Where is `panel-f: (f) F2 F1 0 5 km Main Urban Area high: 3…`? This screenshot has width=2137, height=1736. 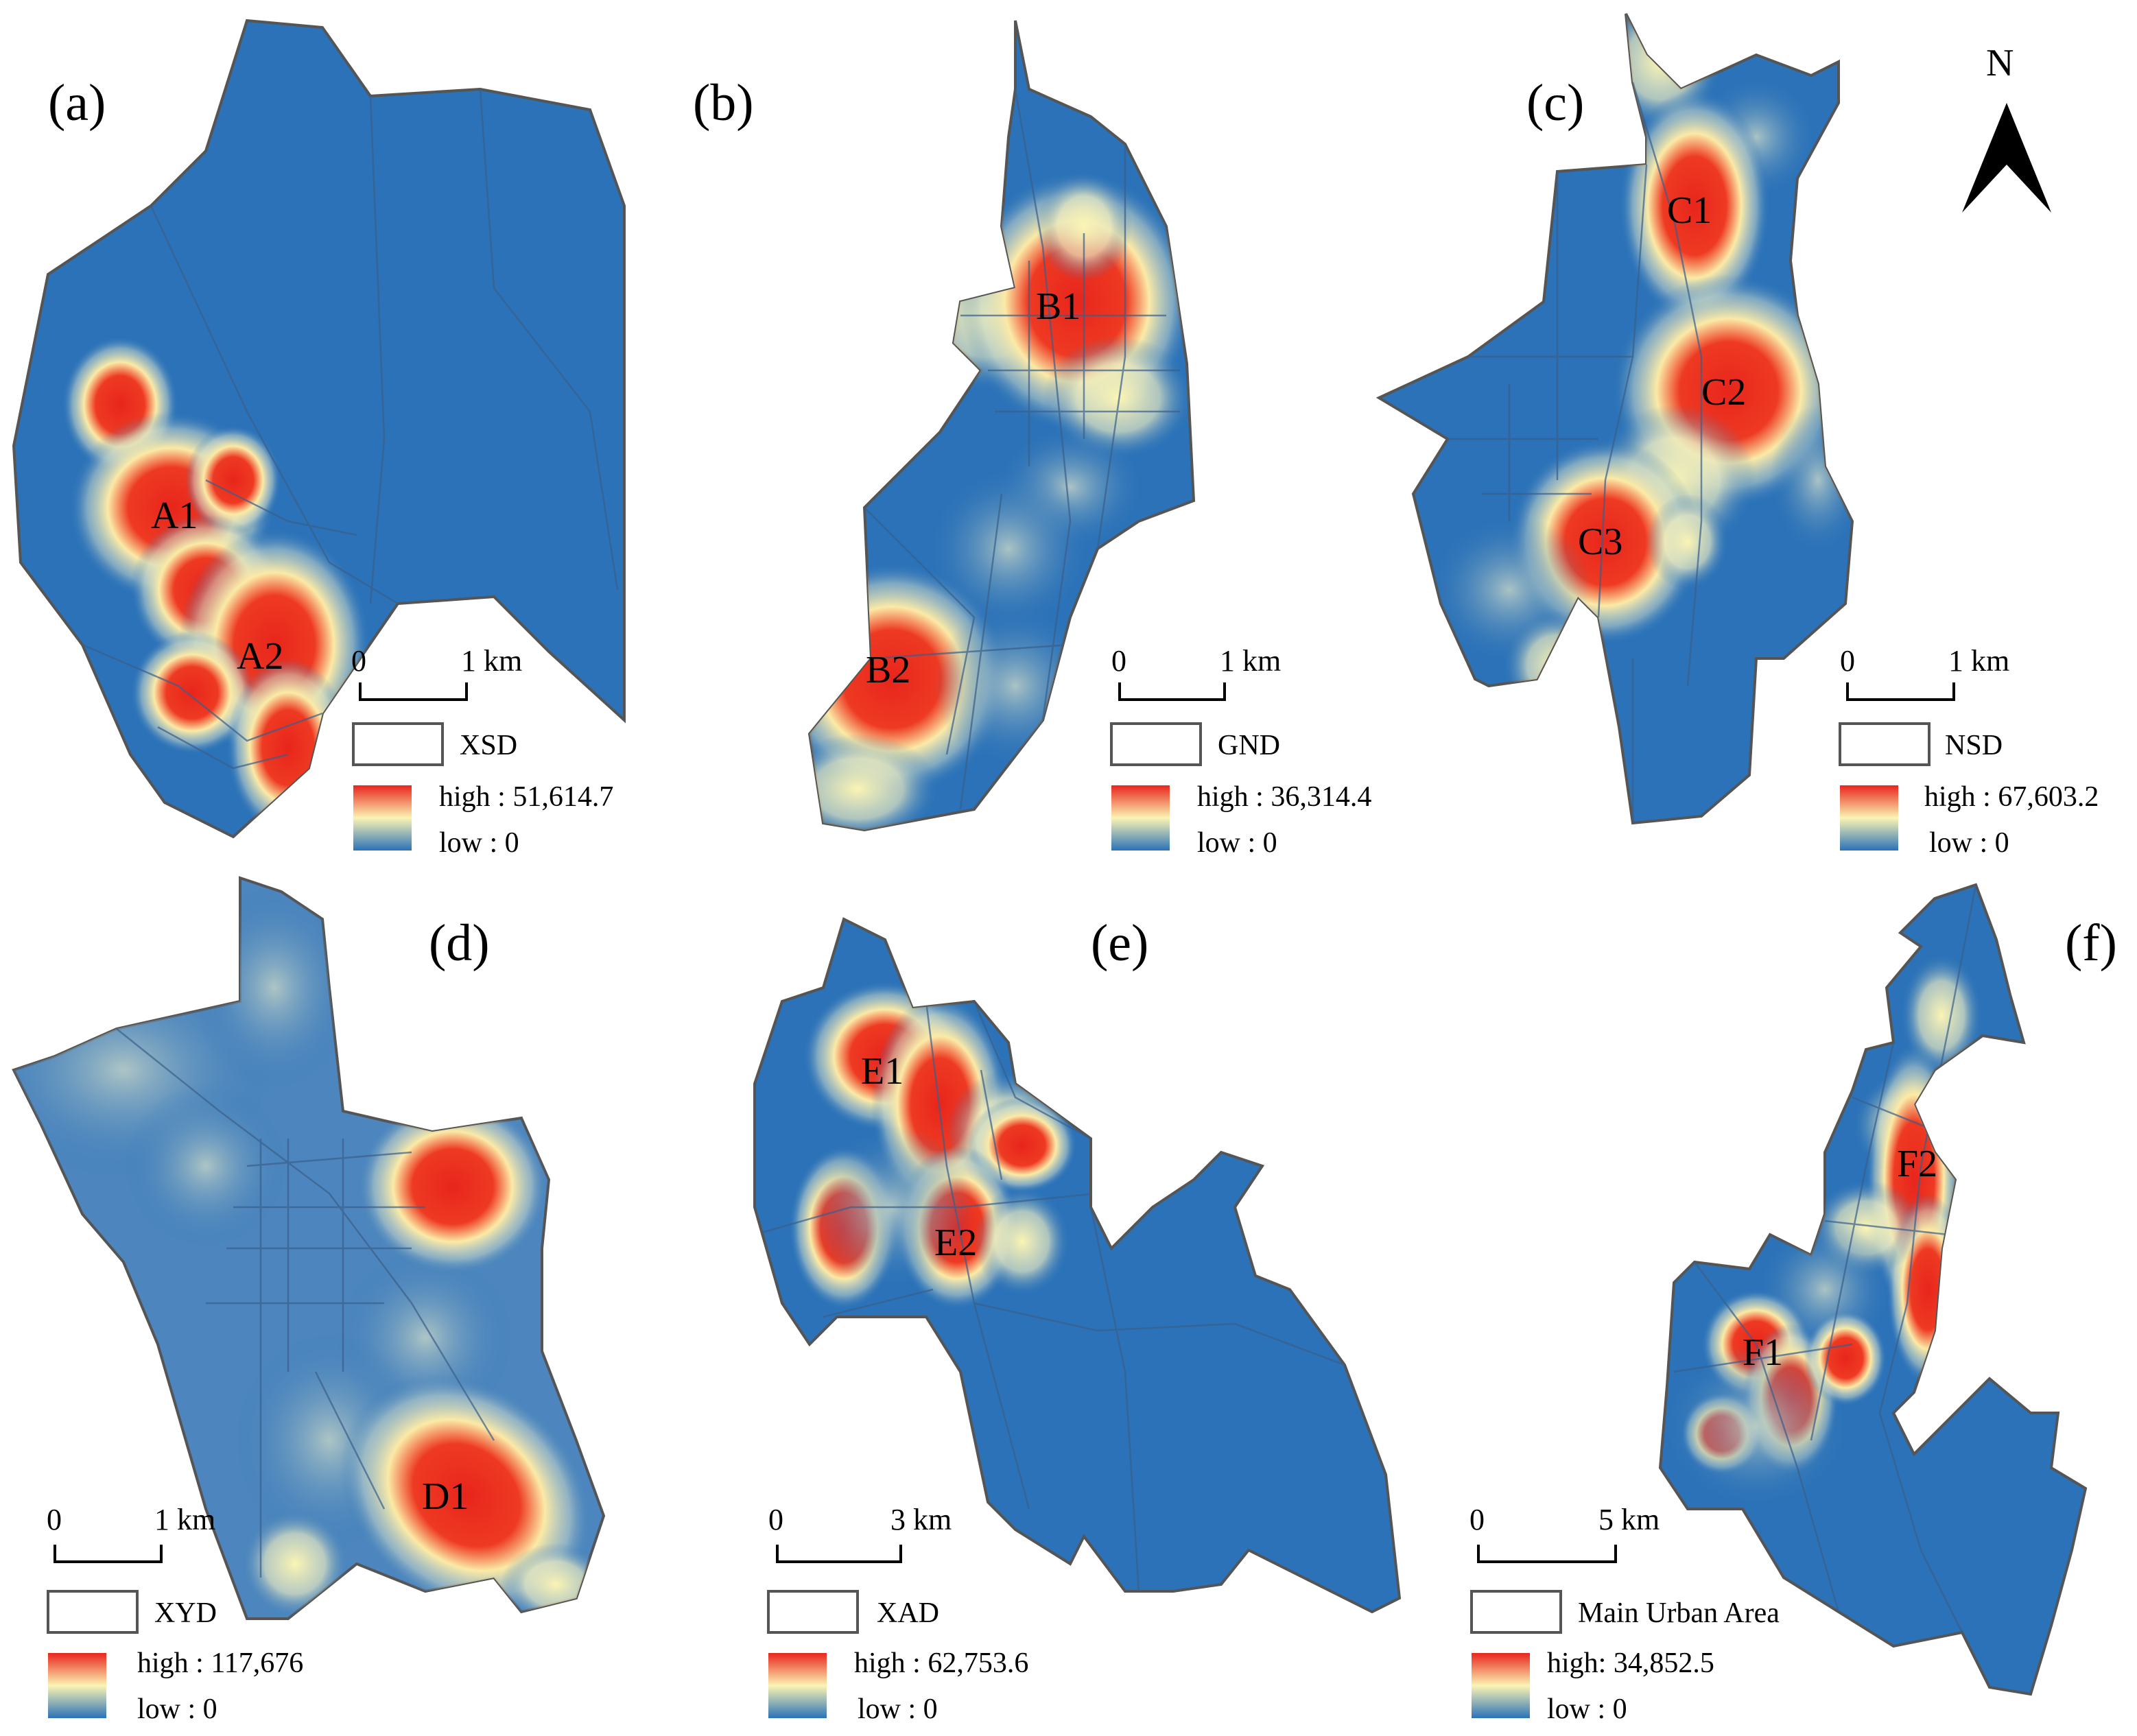
panel-f: (f) F2 F1 0 5 km Main Urban Area high: 3… is located at coordinates (1793, 1304).